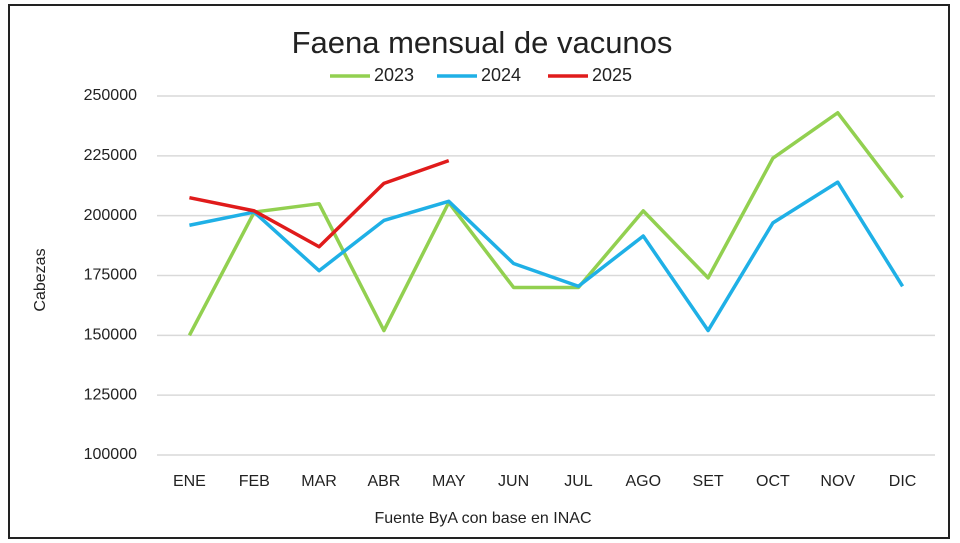 The height and width of the screenshot is (543, 960). What do you see at coordinates (513, 481) in the screenshot?
I see `x-tick-label: JUN` at bounding box center [513, 481].